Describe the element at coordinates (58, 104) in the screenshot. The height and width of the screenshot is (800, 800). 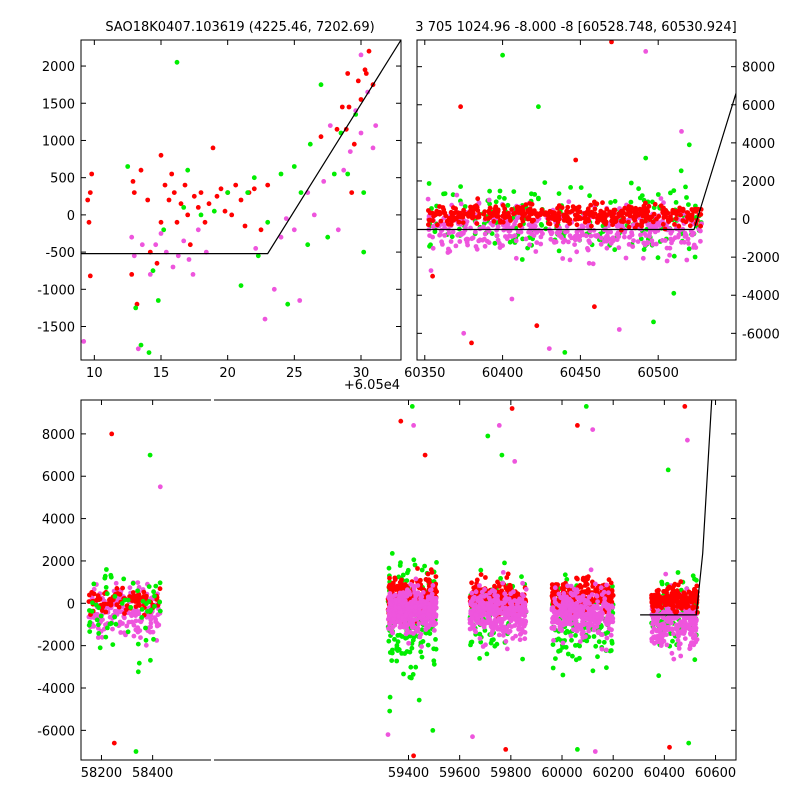
I see `y-tick-label: 1500` at that location.